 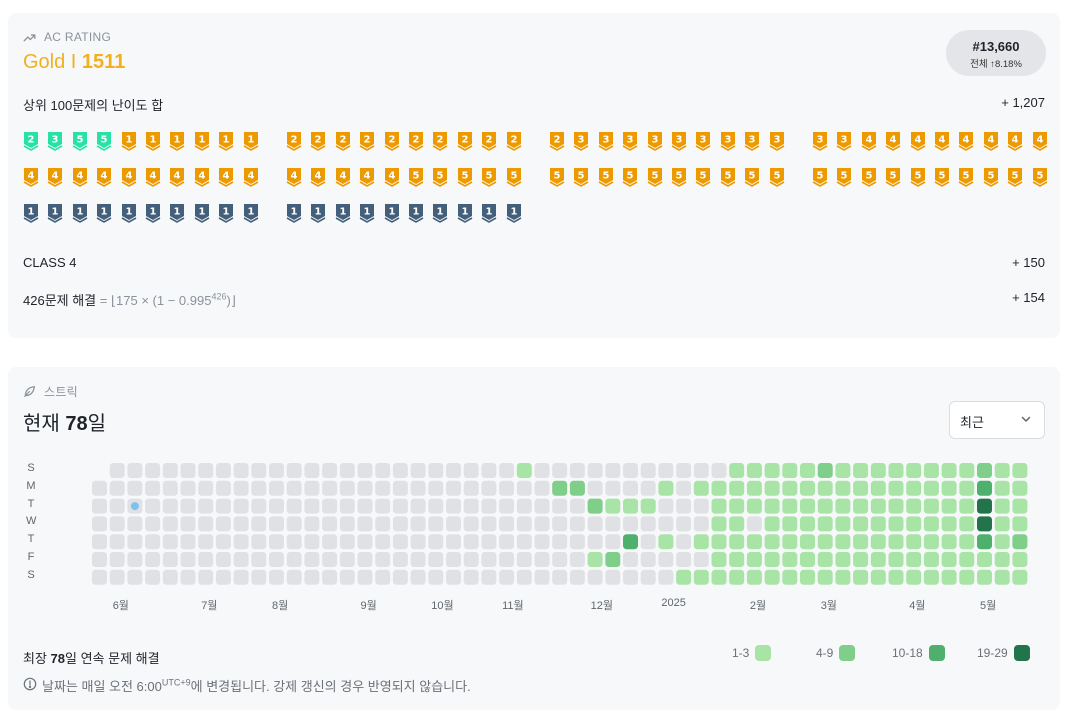 What do you see at coordinates (31, 141) in the screenshot?
I see `platinum-tier-badge: 2` at bounding box center [31, 141].